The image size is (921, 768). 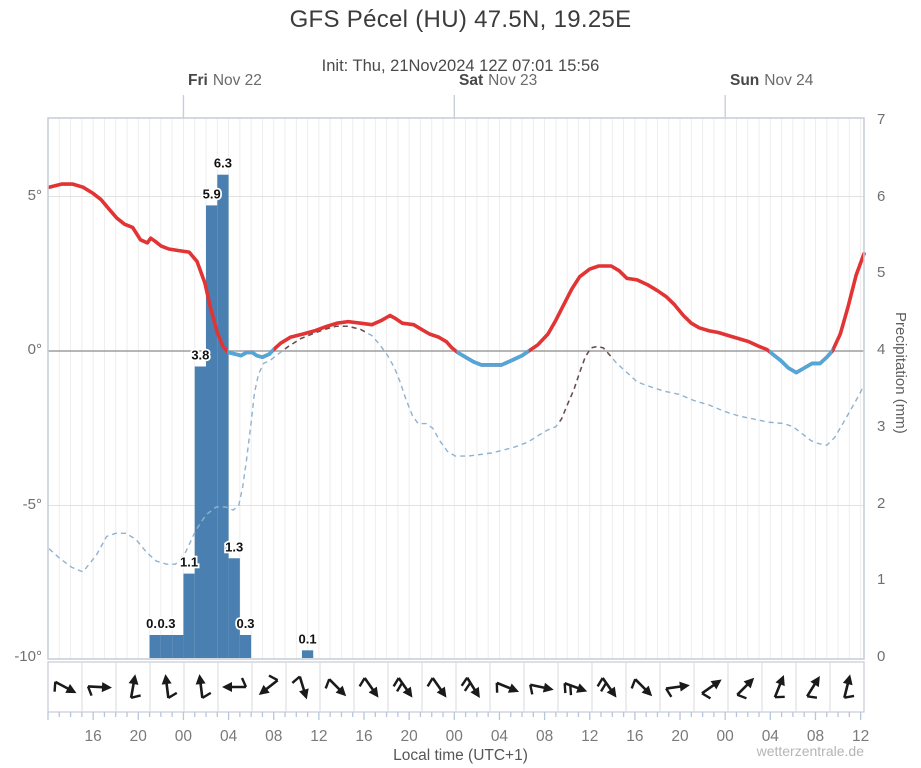 I want to click on day-label-sat: Sat Nov 23, so click(x=498, y=81).